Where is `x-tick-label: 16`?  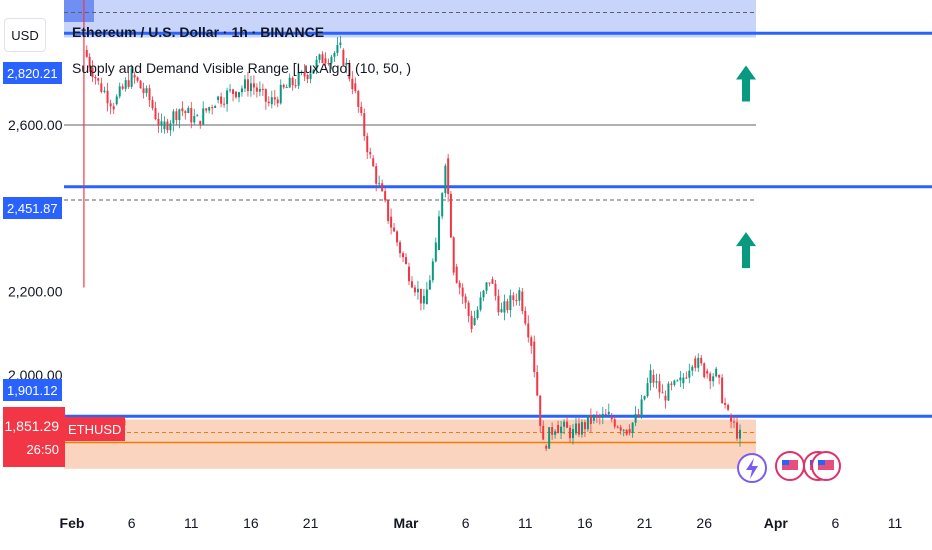
x-tick-label: 16 is located at coordinates (251, 523).